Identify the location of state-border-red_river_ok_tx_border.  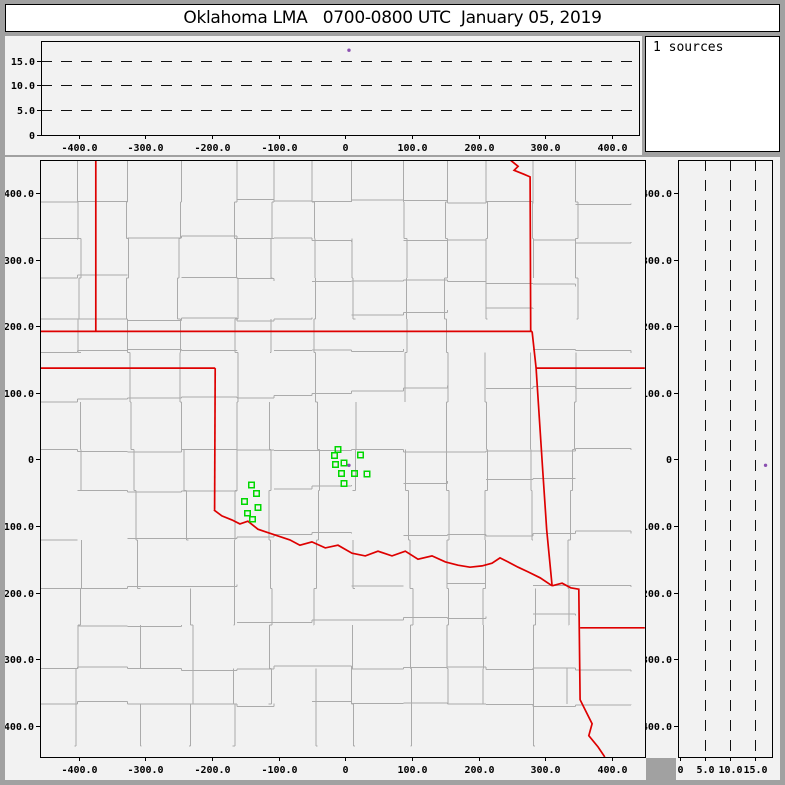
(383, 548).